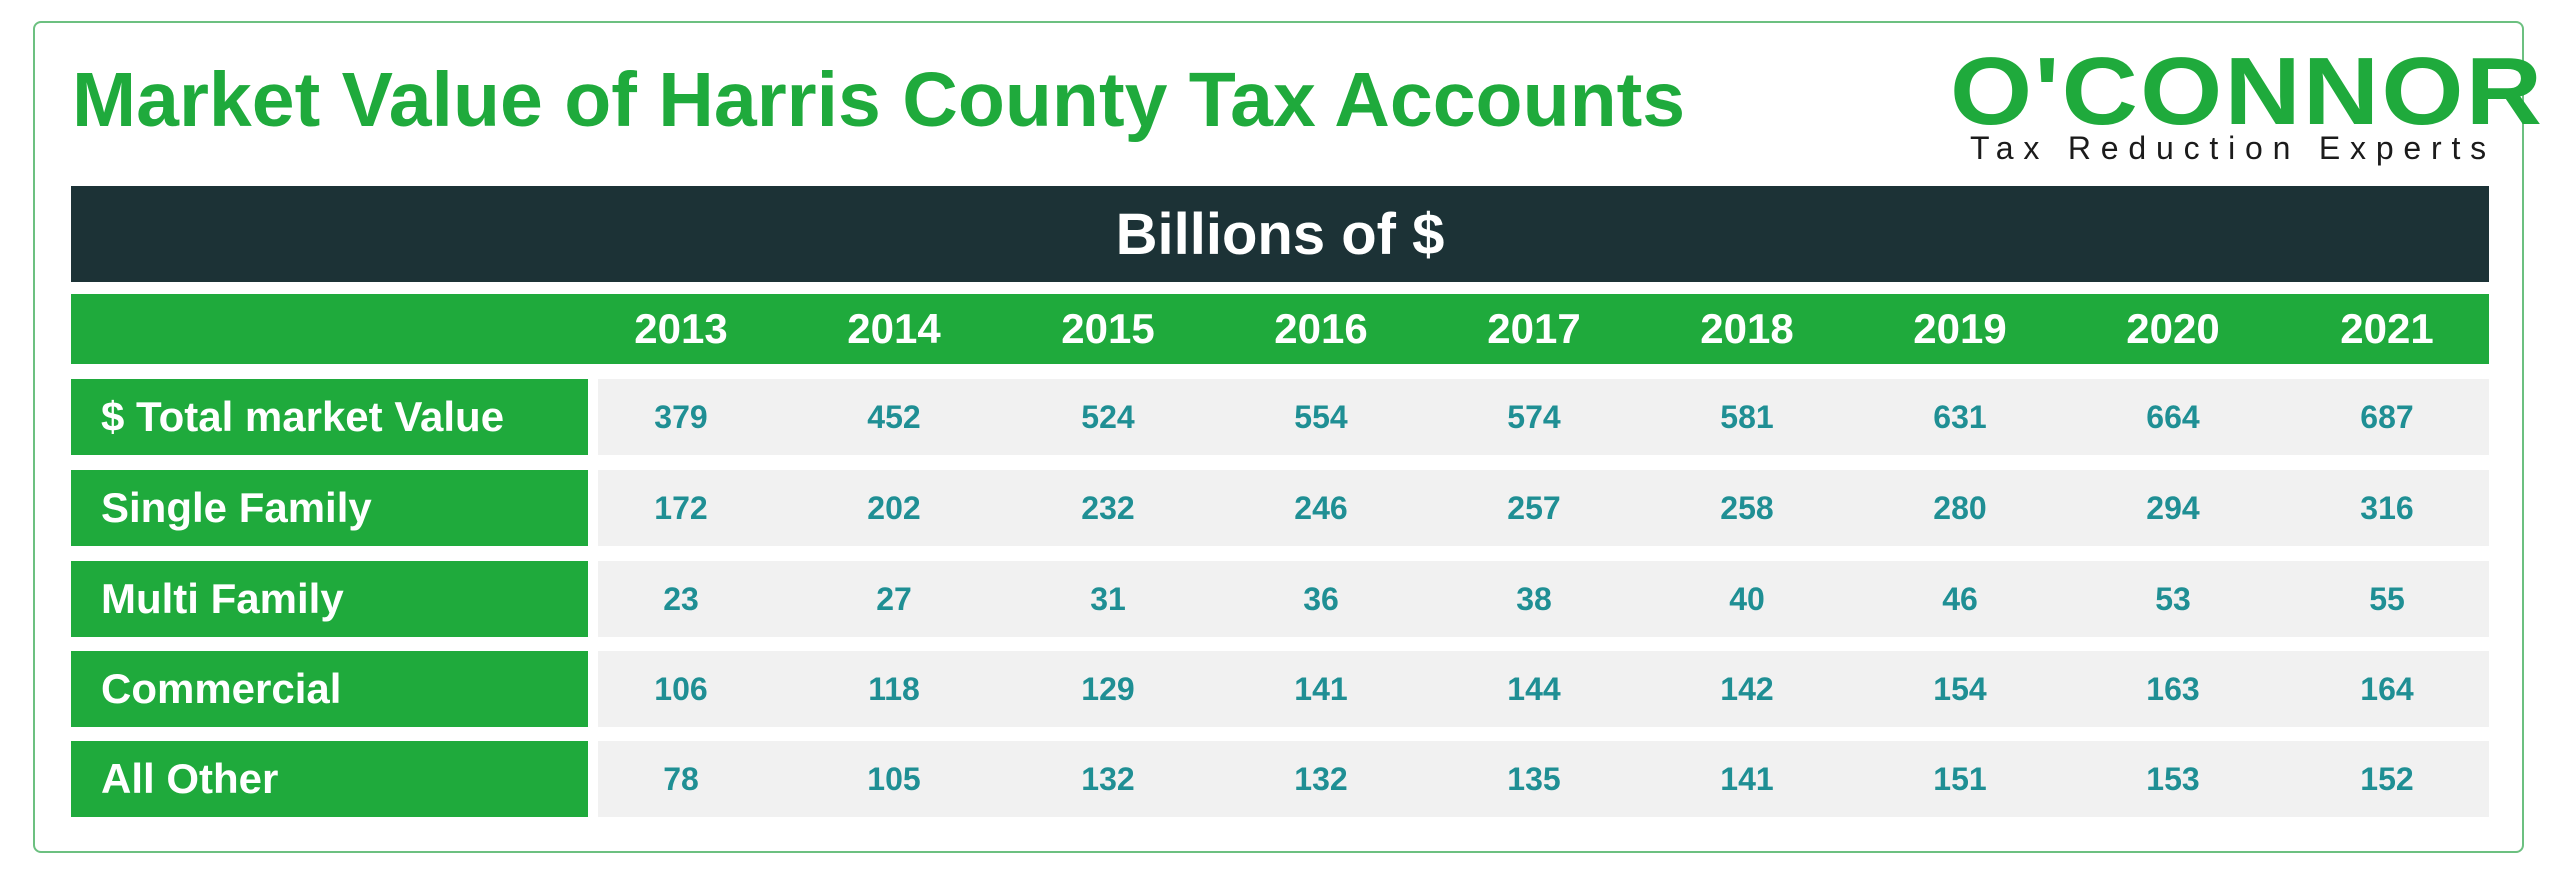 This screenshot has width=2560, height=884. I want to click on year-header-2016: 2016, so click(1321, 328).